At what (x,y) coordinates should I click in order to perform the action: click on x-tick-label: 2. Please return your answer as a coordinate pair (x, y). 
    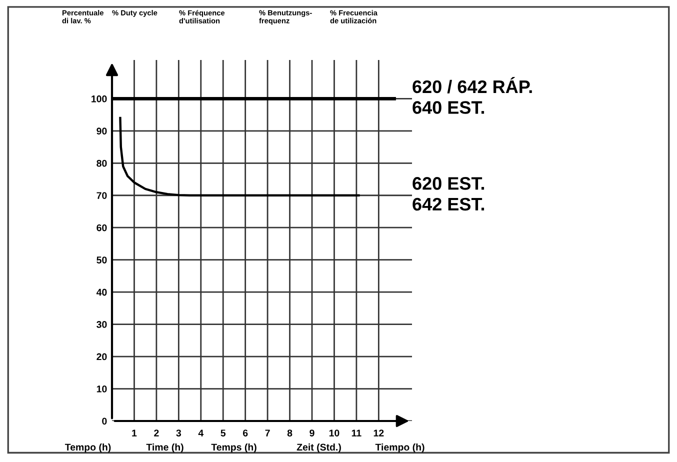
    Looking at the image, I should click on (156, 433).